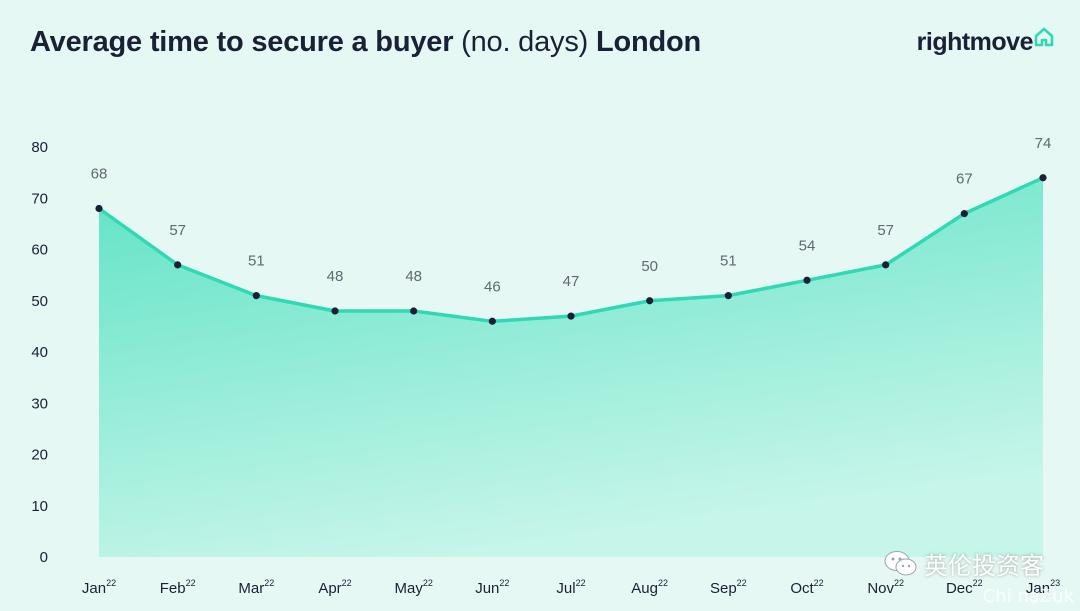  Describe the element at coordinates (39, 198) in the screenshot. I see `y-tick-label: 70` at that location.